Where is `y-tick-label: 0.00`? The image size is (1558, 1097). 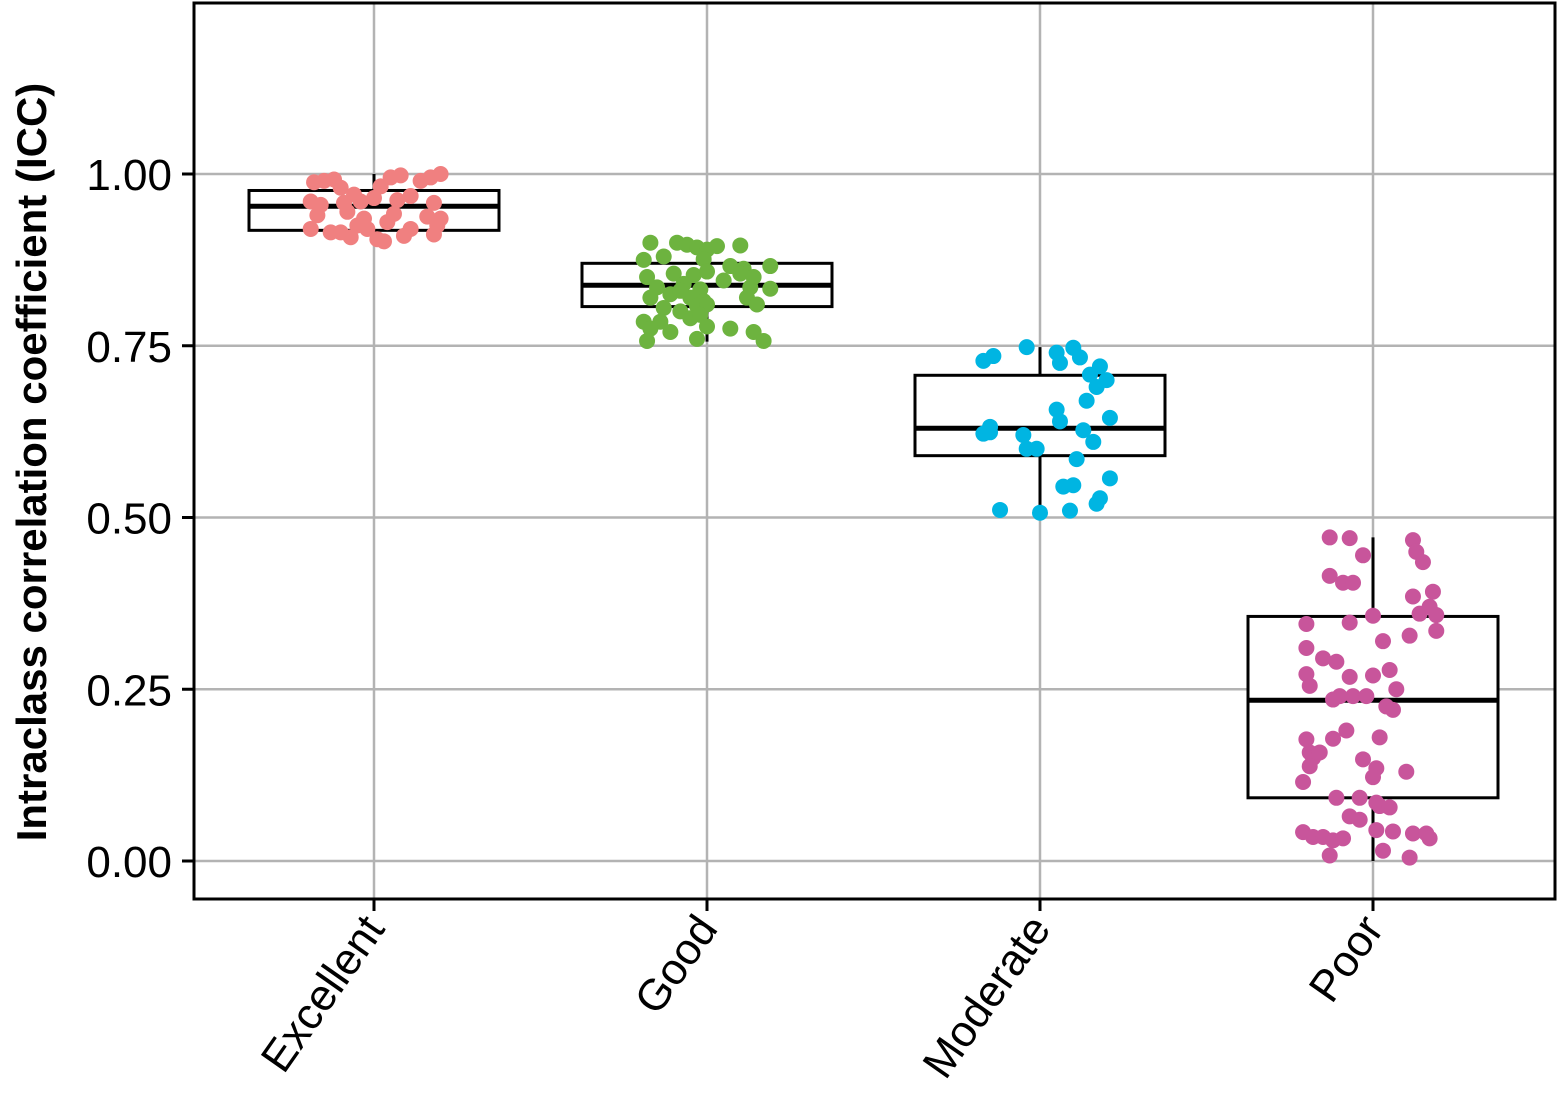
y-tick-label: 0.00 is located at coordinates (129, 862).